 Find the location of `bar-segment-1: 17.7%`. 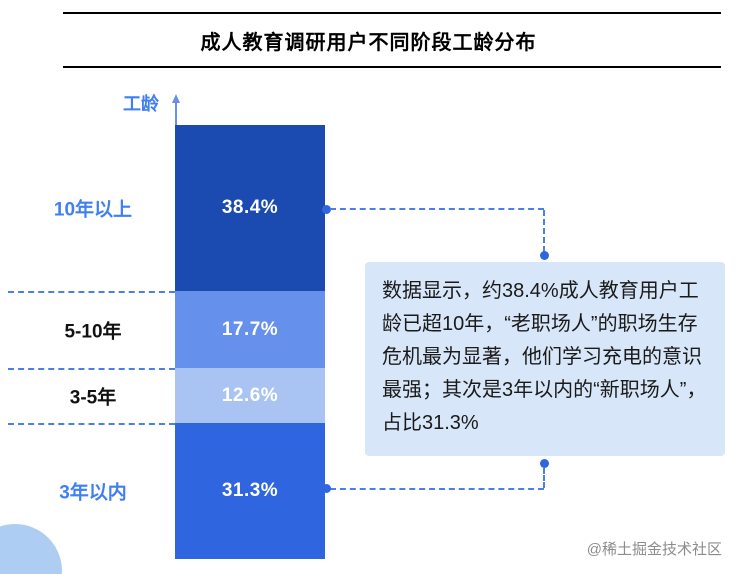

bar-segment-1: 17.7% is located at coordinates (250, 329).